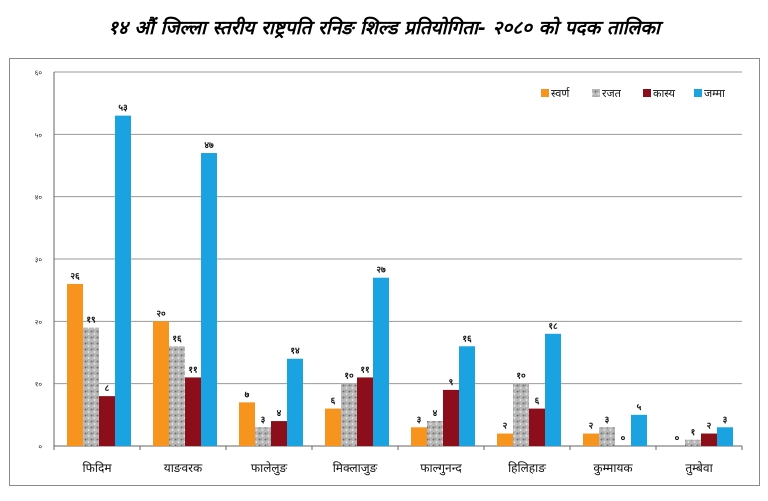 Image resolution: width=768 pixels, height=501 pixels. I want to click on x-category-label: फालेलुङ, so click(269, 468).